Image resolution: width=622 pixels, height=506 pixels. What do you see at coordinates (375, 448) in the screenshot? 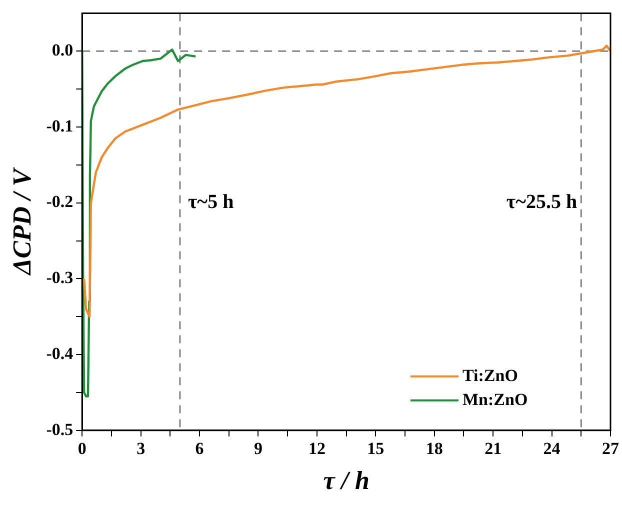
I see `x-tick-label: 15` at bounding box center [375, 448].